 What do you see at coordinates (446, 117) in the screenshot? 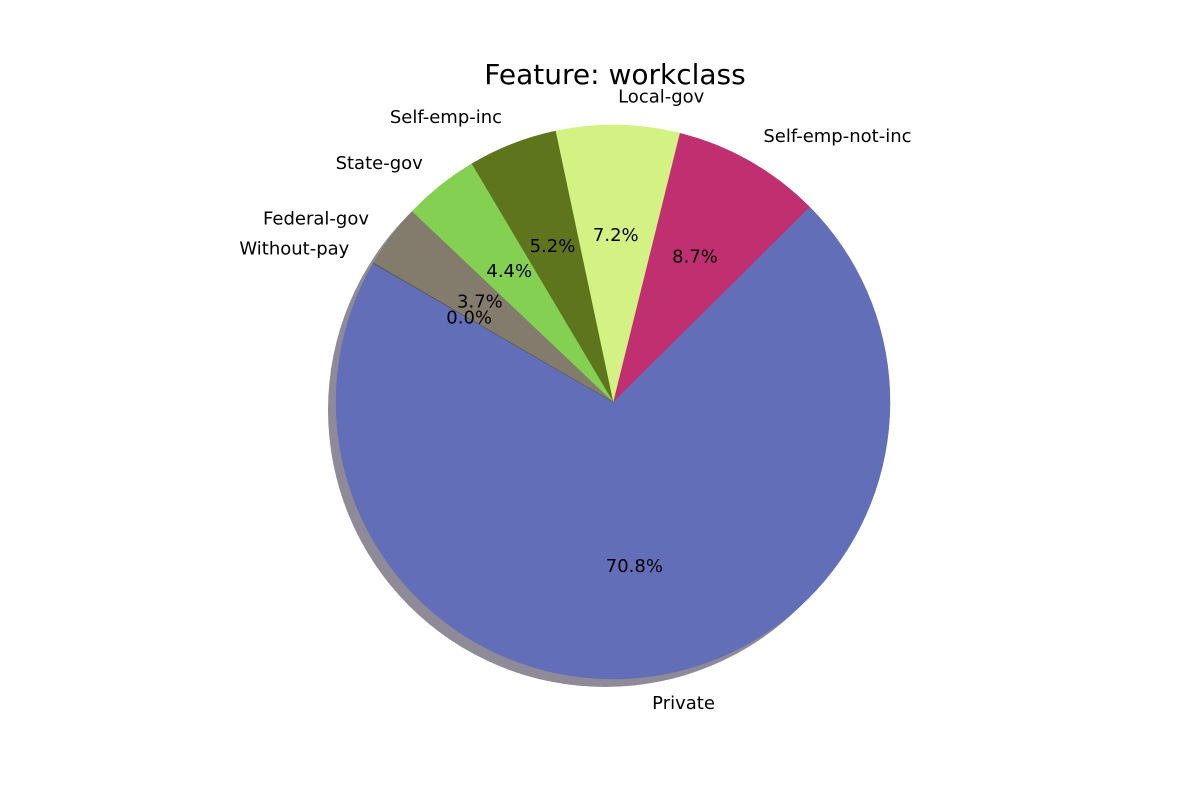
I see `slice-label-self-emp-inc: Self-emp-inc` at bounding box center [446, 117].